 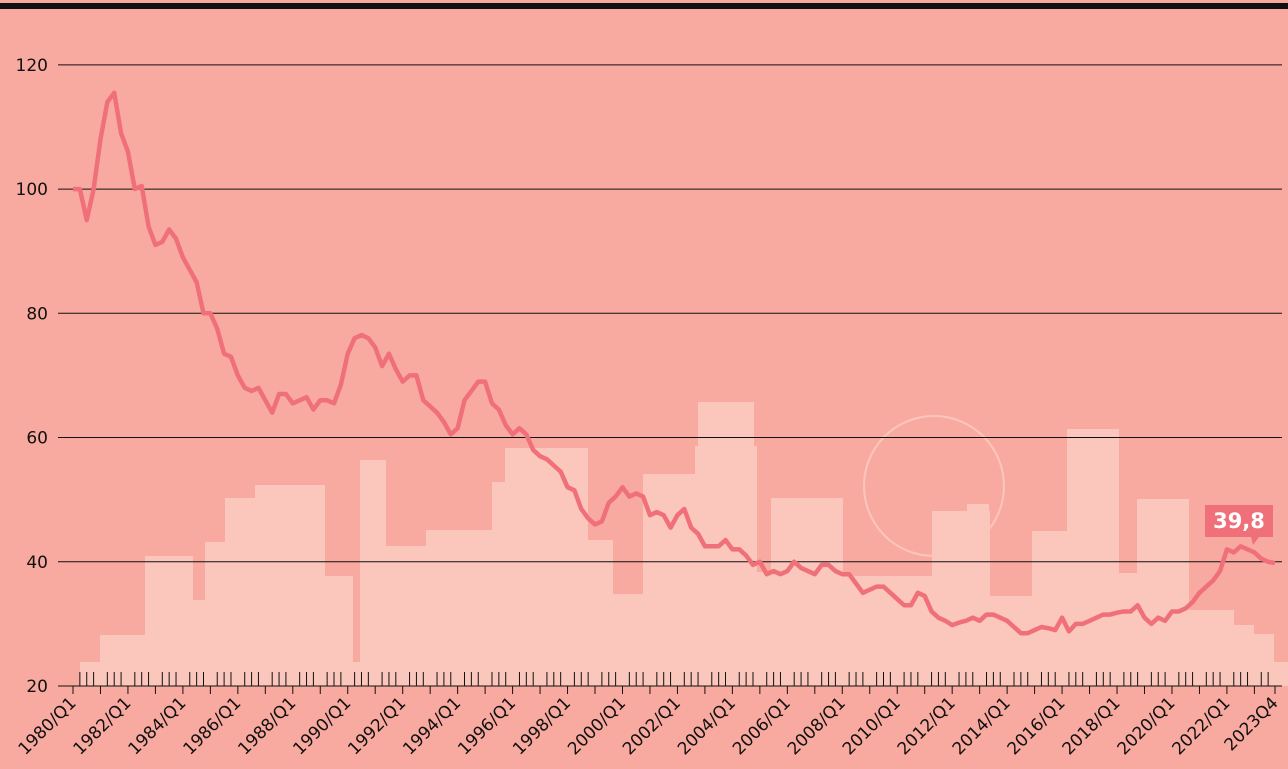 I want to click on y-tick-label: 80, so click(x=37, y=314).